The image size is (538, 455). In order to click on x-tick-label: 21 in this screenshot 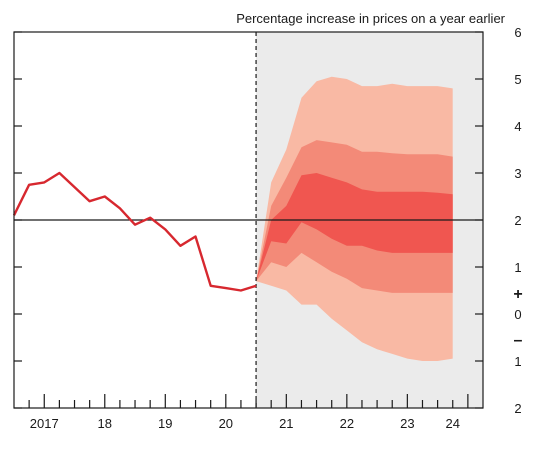, I will do `click(286, 423)`.